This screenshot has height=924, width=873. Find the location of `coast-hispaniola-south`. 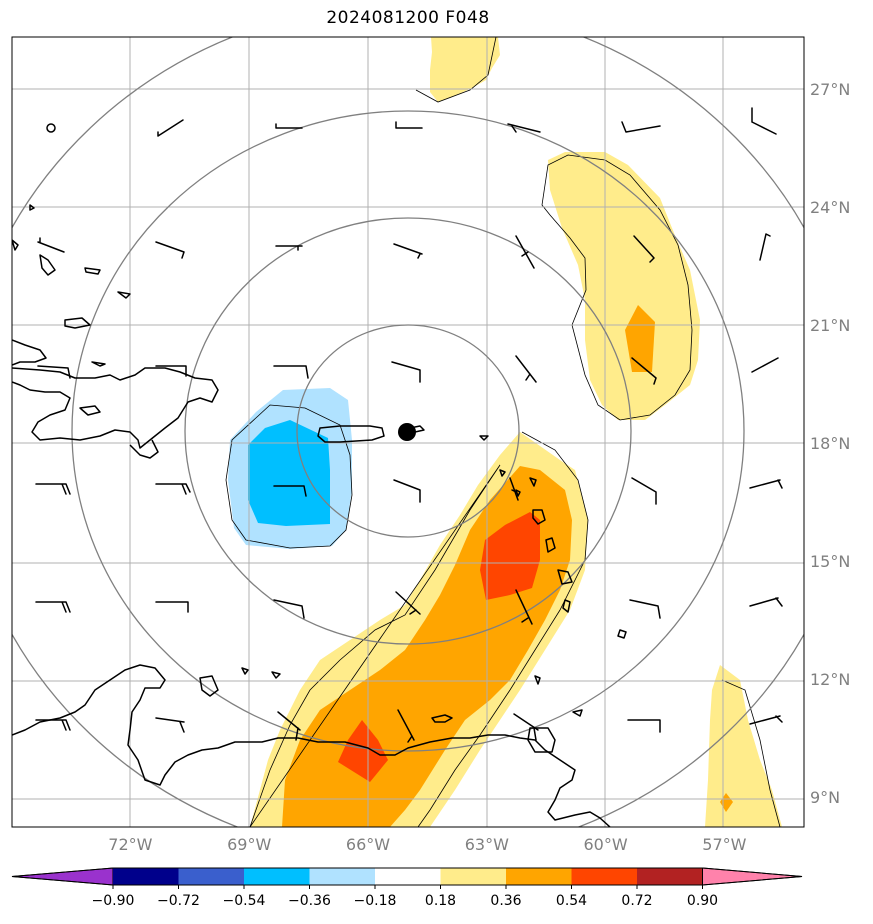

coast-hispaniola-south is located at coordinates (144, 449).